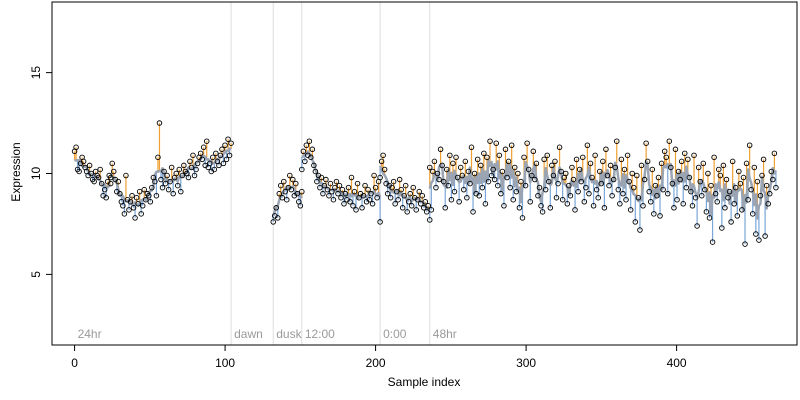 The width and height of the screenshot is (800, 400). What do you see at coordinates (74, 363) in the screenshot?
I see `x-tick-label-0: 0` at bounding box center [74, 363].